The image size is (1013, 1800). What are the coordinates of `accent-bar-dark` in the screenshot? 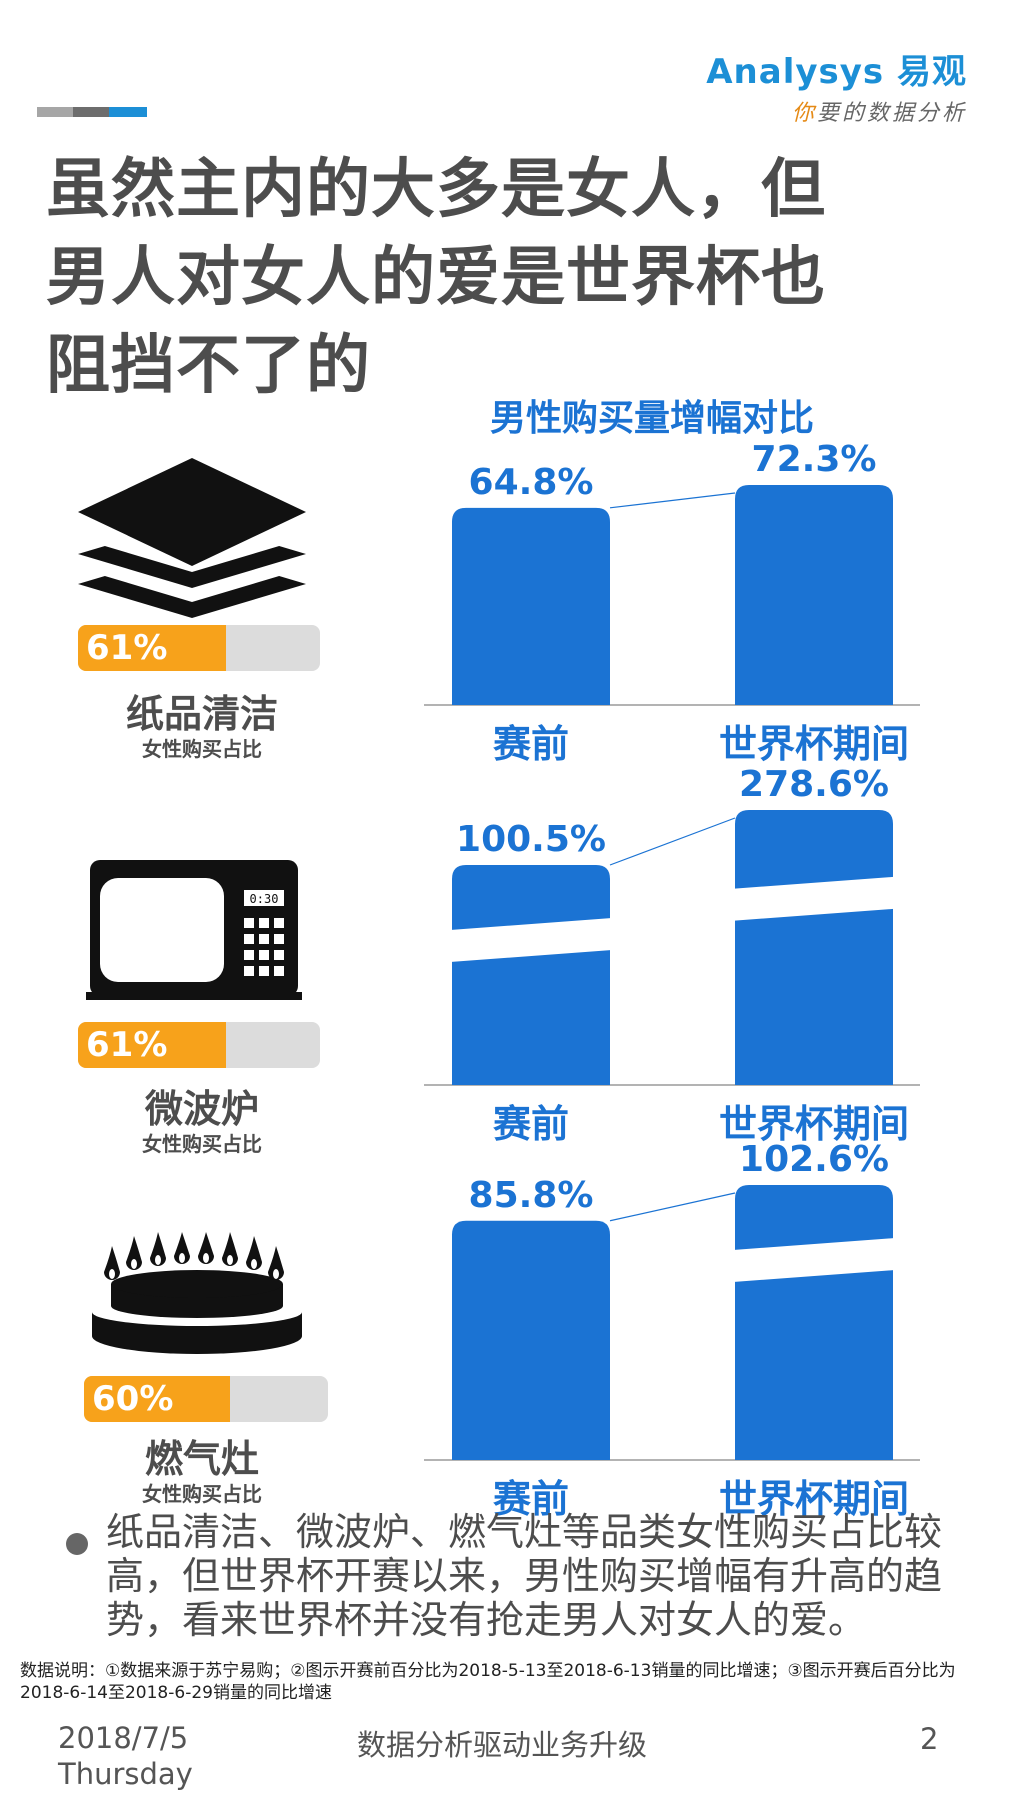 It's located at (91, 112).